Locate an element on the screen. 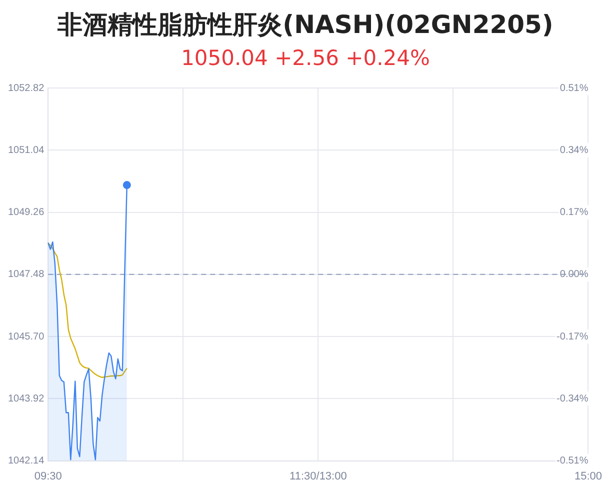 The width and height of the screenshot is (611, 492). x-tick-label: 09:30 is located at coordinates (48, 476).